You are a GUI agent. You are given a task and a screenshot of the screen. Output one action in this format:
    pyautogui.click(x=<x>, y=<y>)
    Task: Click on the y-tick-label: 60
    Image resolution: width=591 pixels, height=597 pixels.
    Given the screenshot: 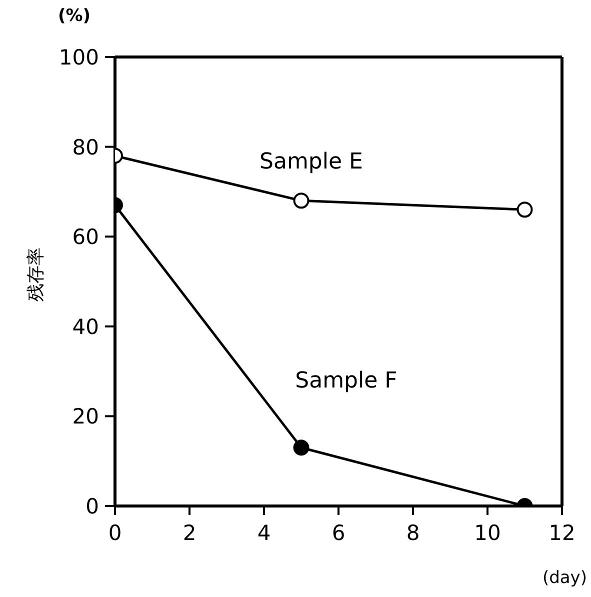 What is the action you would take?
    pyautogui.click(x=85, y=237)
    